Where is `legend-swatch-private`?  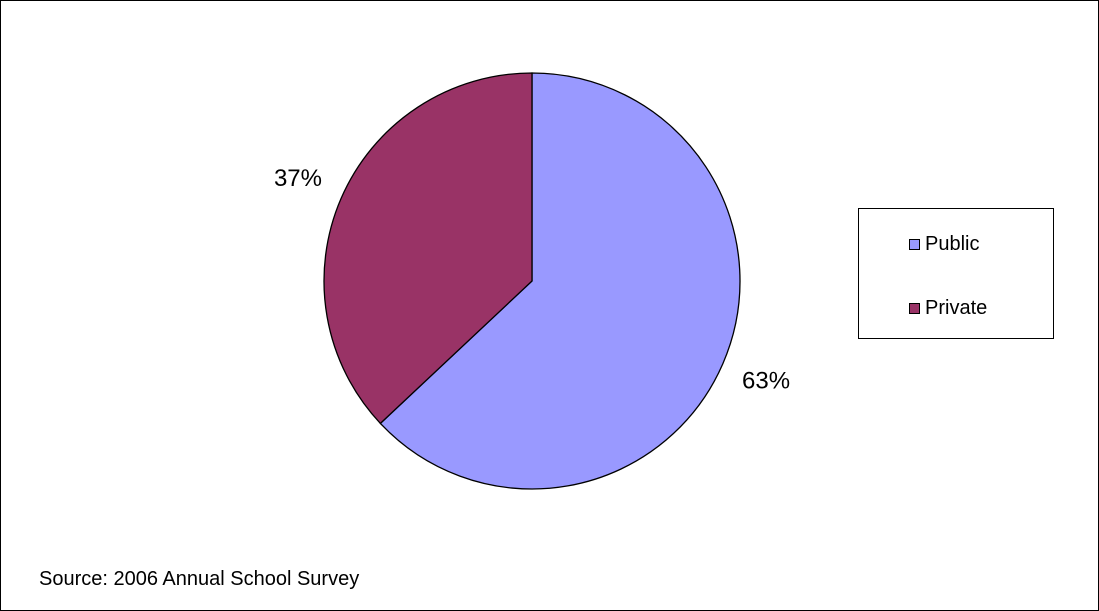
legend-swatch-private is located at coordinates (914, 308).